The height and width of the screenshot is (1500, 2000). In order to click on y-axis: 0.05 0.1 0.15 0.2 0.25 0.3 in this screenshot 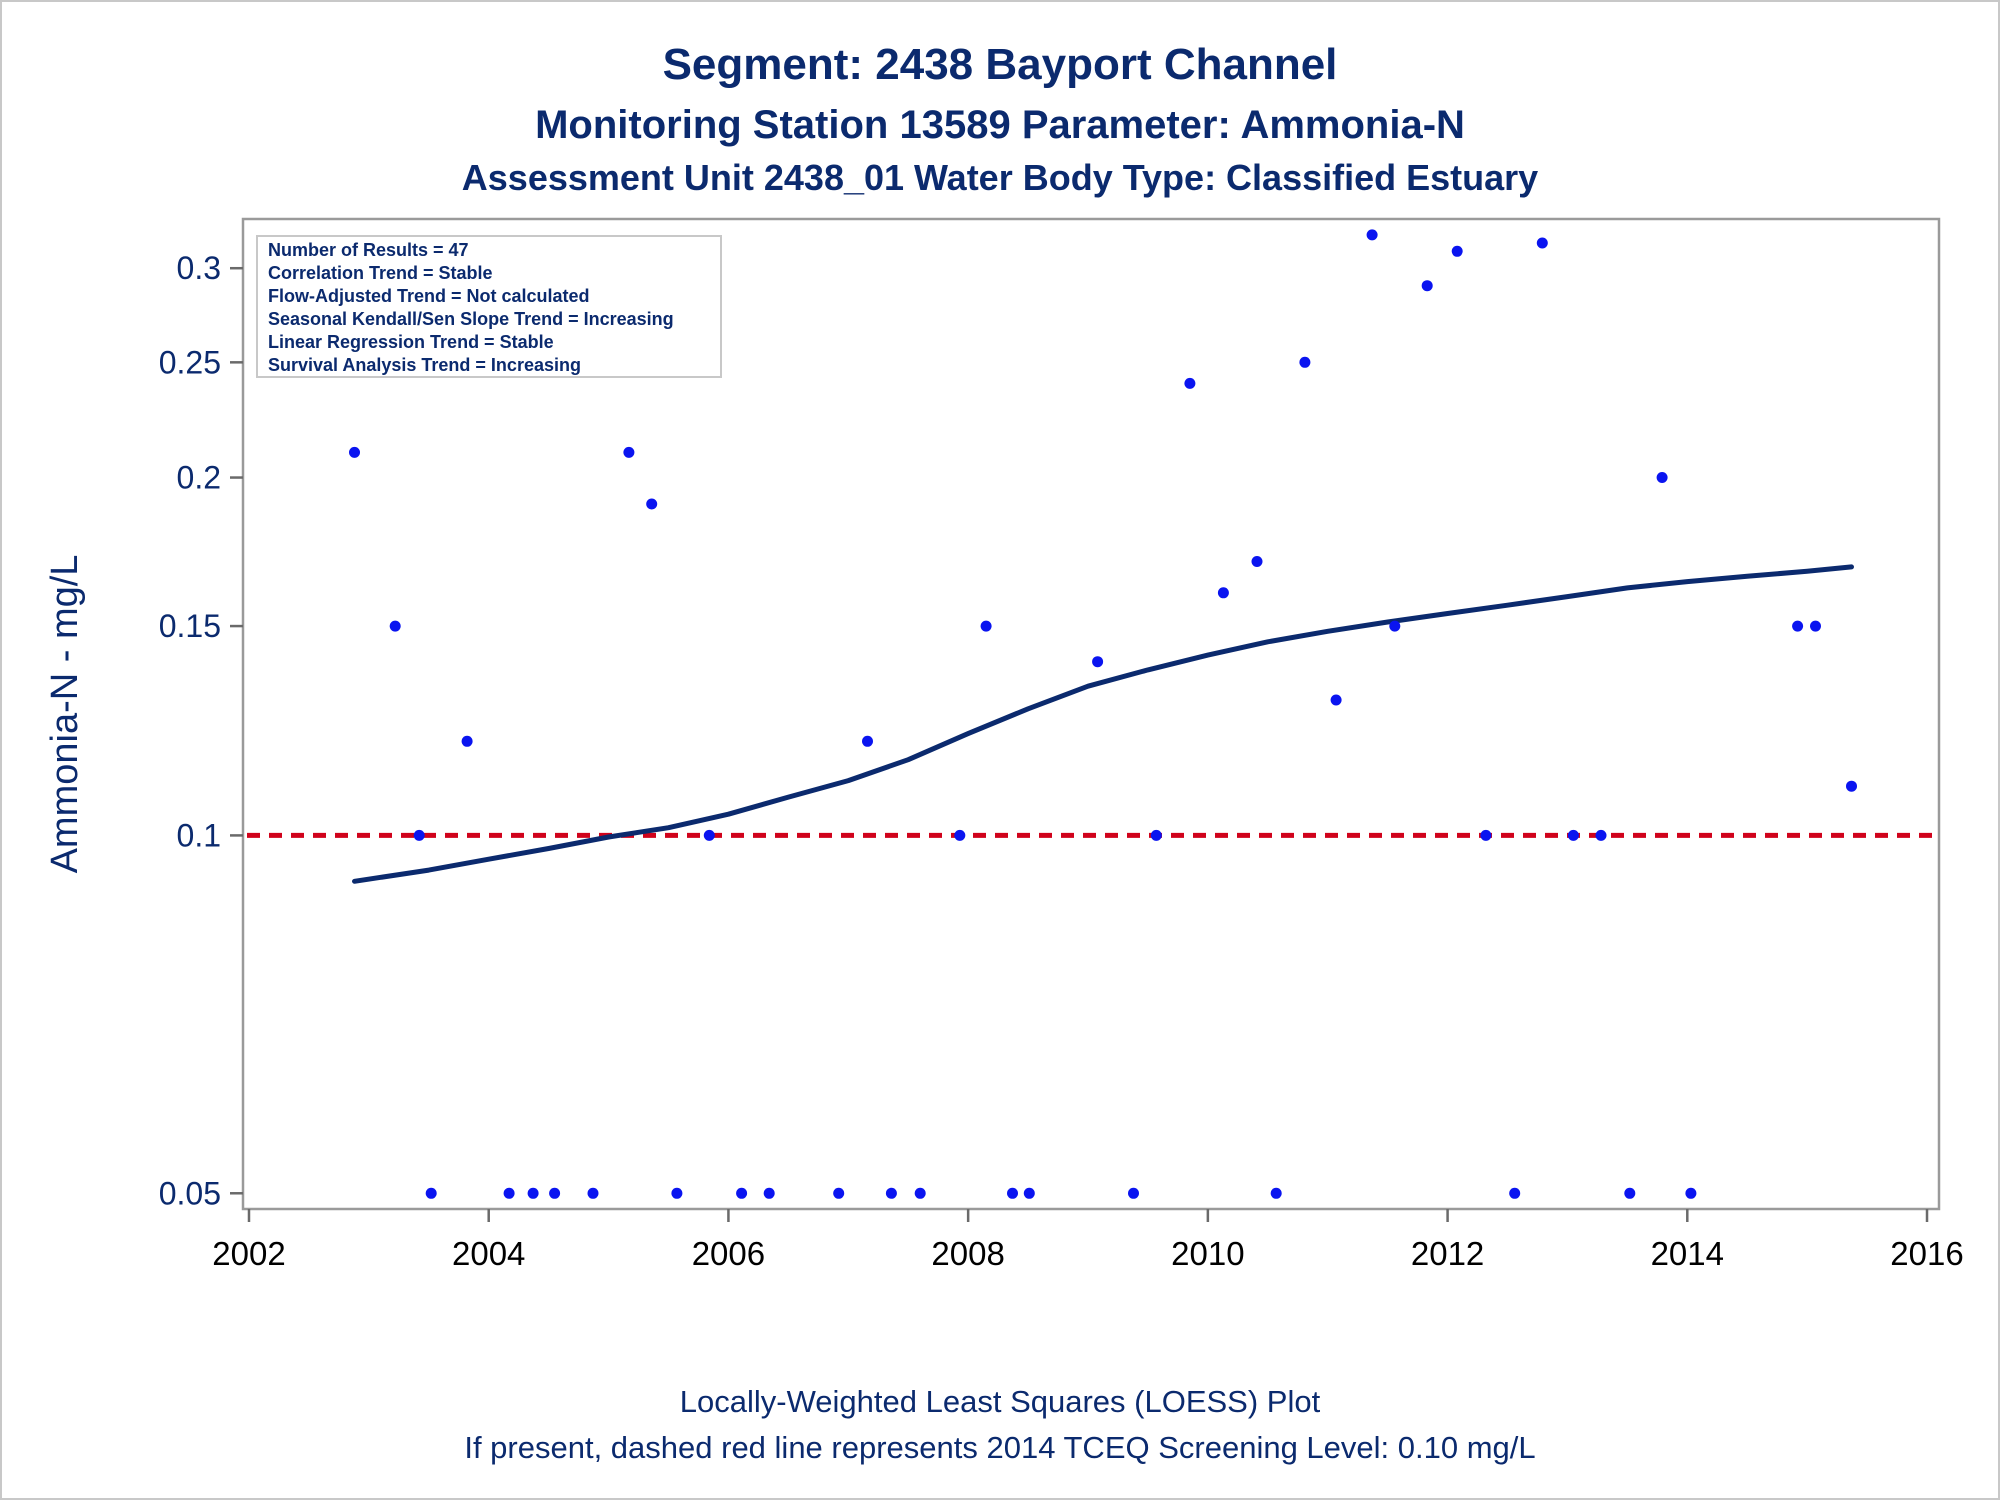, I will do `click(201, 730)`.